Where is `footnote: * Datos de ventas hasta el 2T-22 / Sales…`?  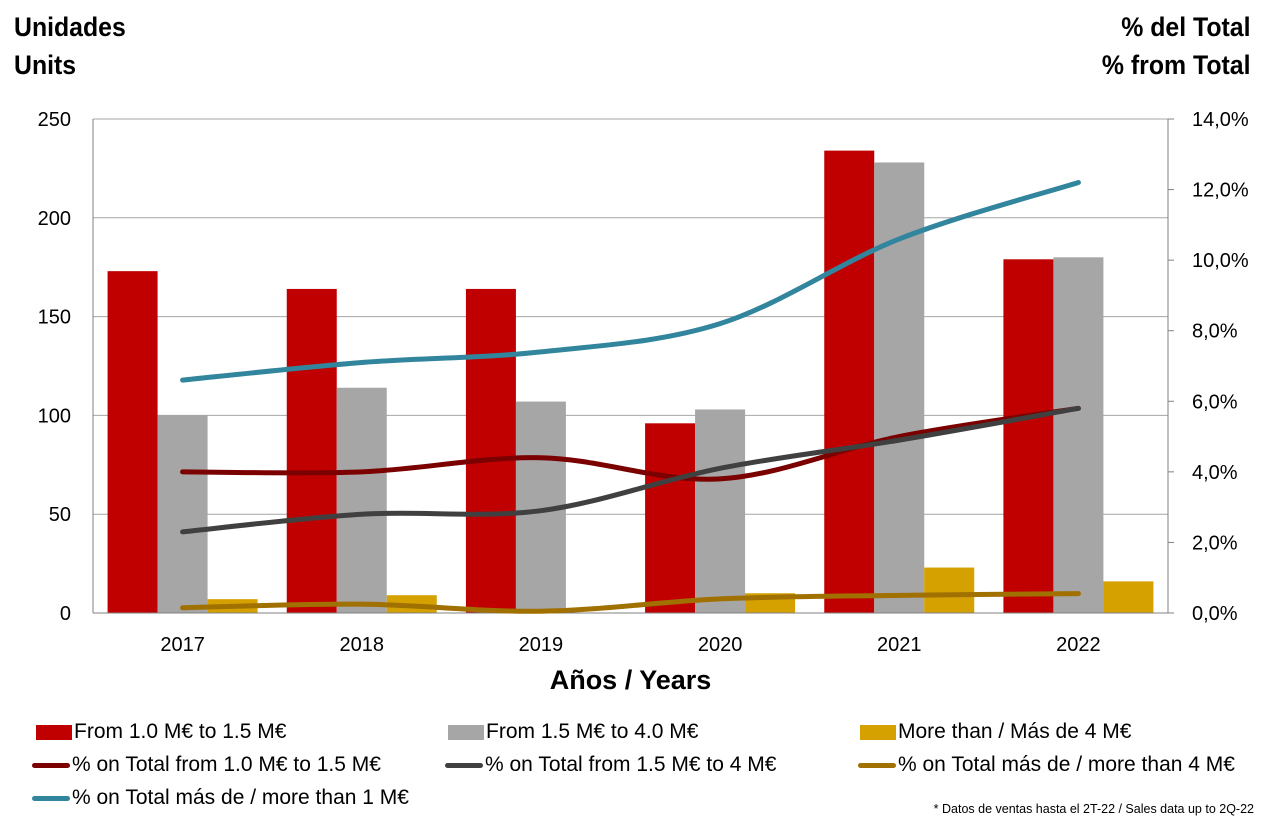 footnote: * Datos de ventas hasta el 2T-22 / Sales… is located at coordinates (1093, 809).